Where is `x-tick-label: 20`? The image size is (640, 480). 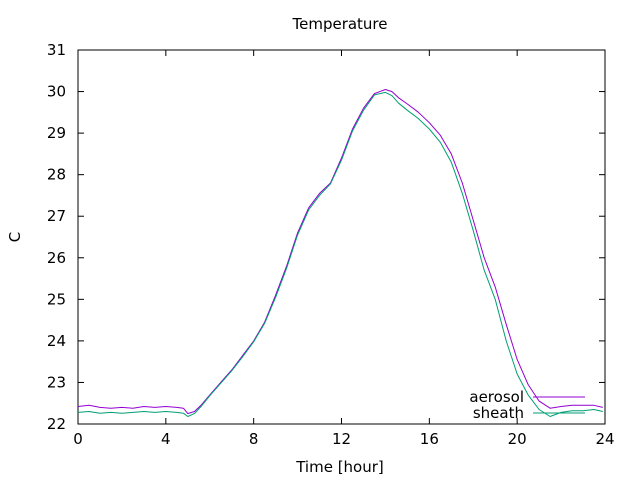 x-tick-label: 20 is located at coordinates (517, 439).